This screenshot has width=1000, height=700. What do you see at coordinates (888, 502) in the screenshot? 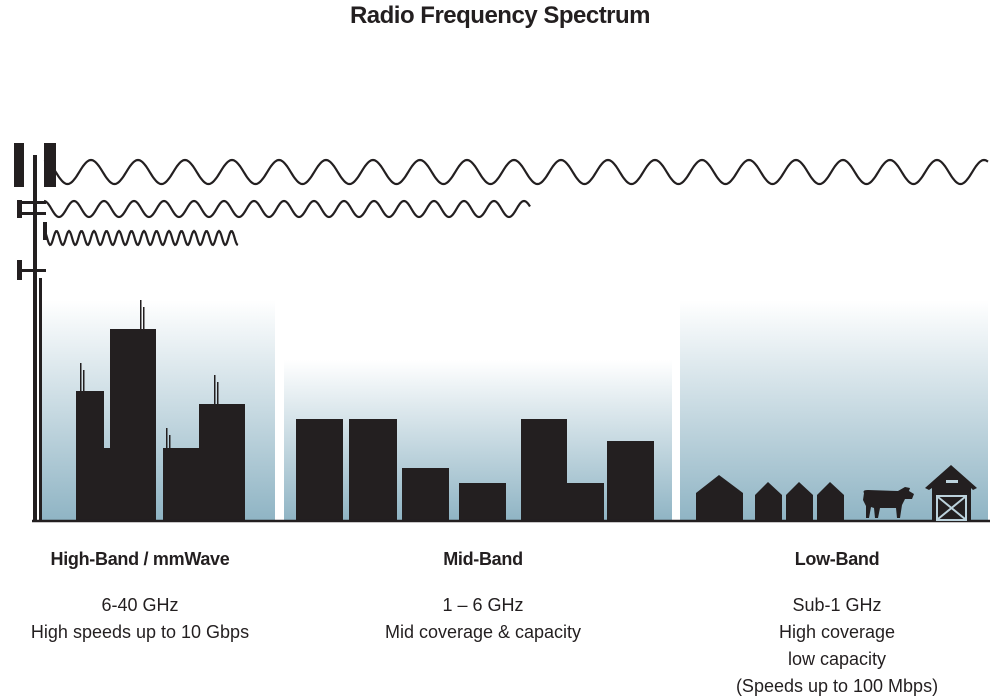
I see `cow-icon` at bounding box center [888, 502].